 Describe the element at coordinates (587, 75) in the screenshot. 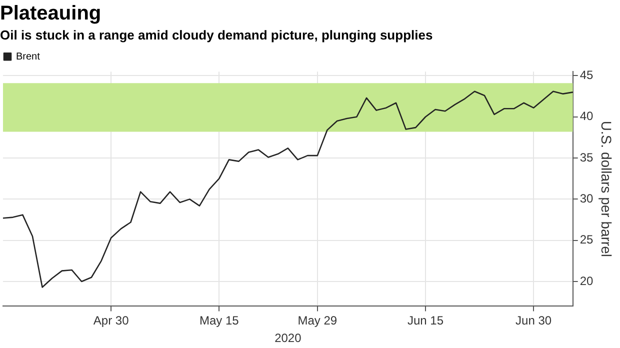

I see `y-tick-label: 45` at that location.